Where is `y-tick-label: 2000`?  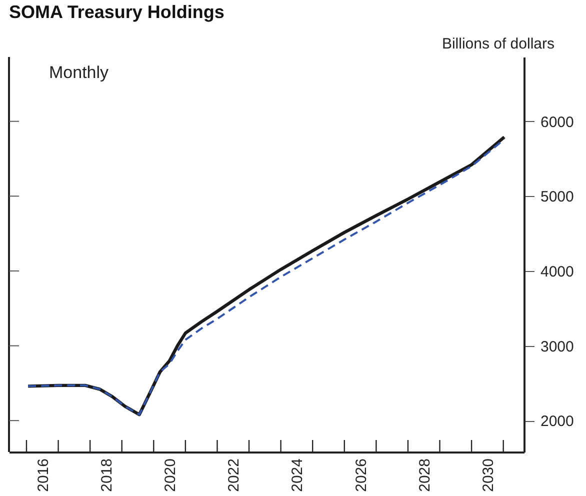
y-tick-label: 2000 is located at coordinates (557, 421).